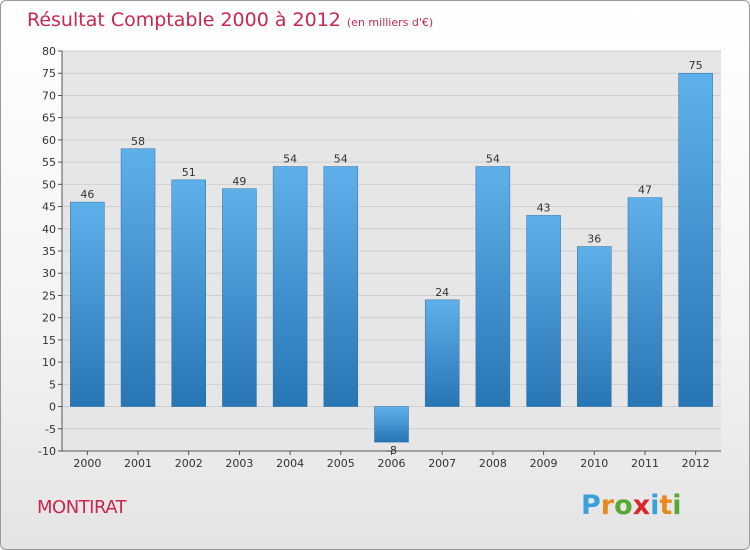 This screenshot has width=750, height=550. What do you see at coordinates (189, 463) in the screenshot?
I see `x-tick-label: 2002` at bounding box center [189, 463].